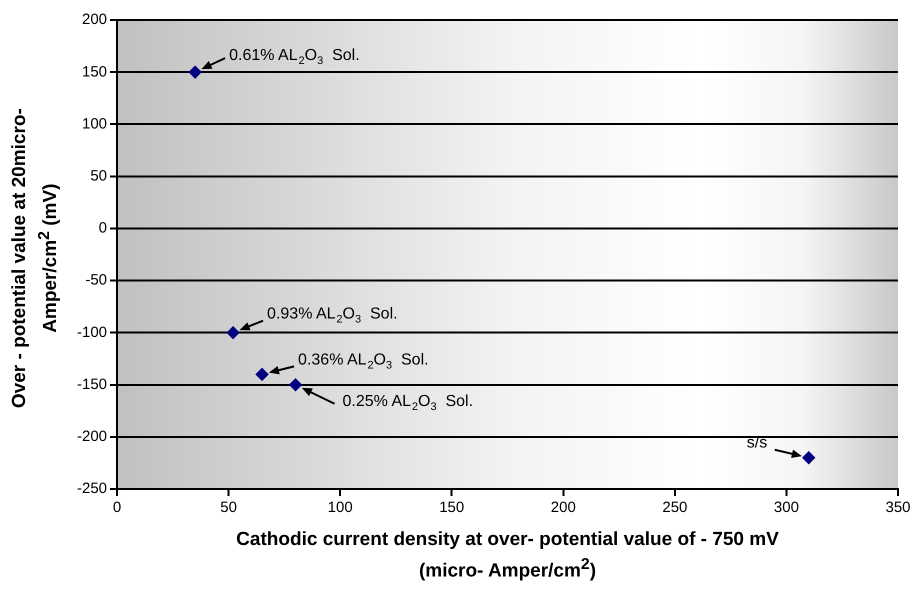  What do you see at coordinates (95, 71) in the screenshot?
I see `y-tick-label: 150` at bounding box center [95, 71].